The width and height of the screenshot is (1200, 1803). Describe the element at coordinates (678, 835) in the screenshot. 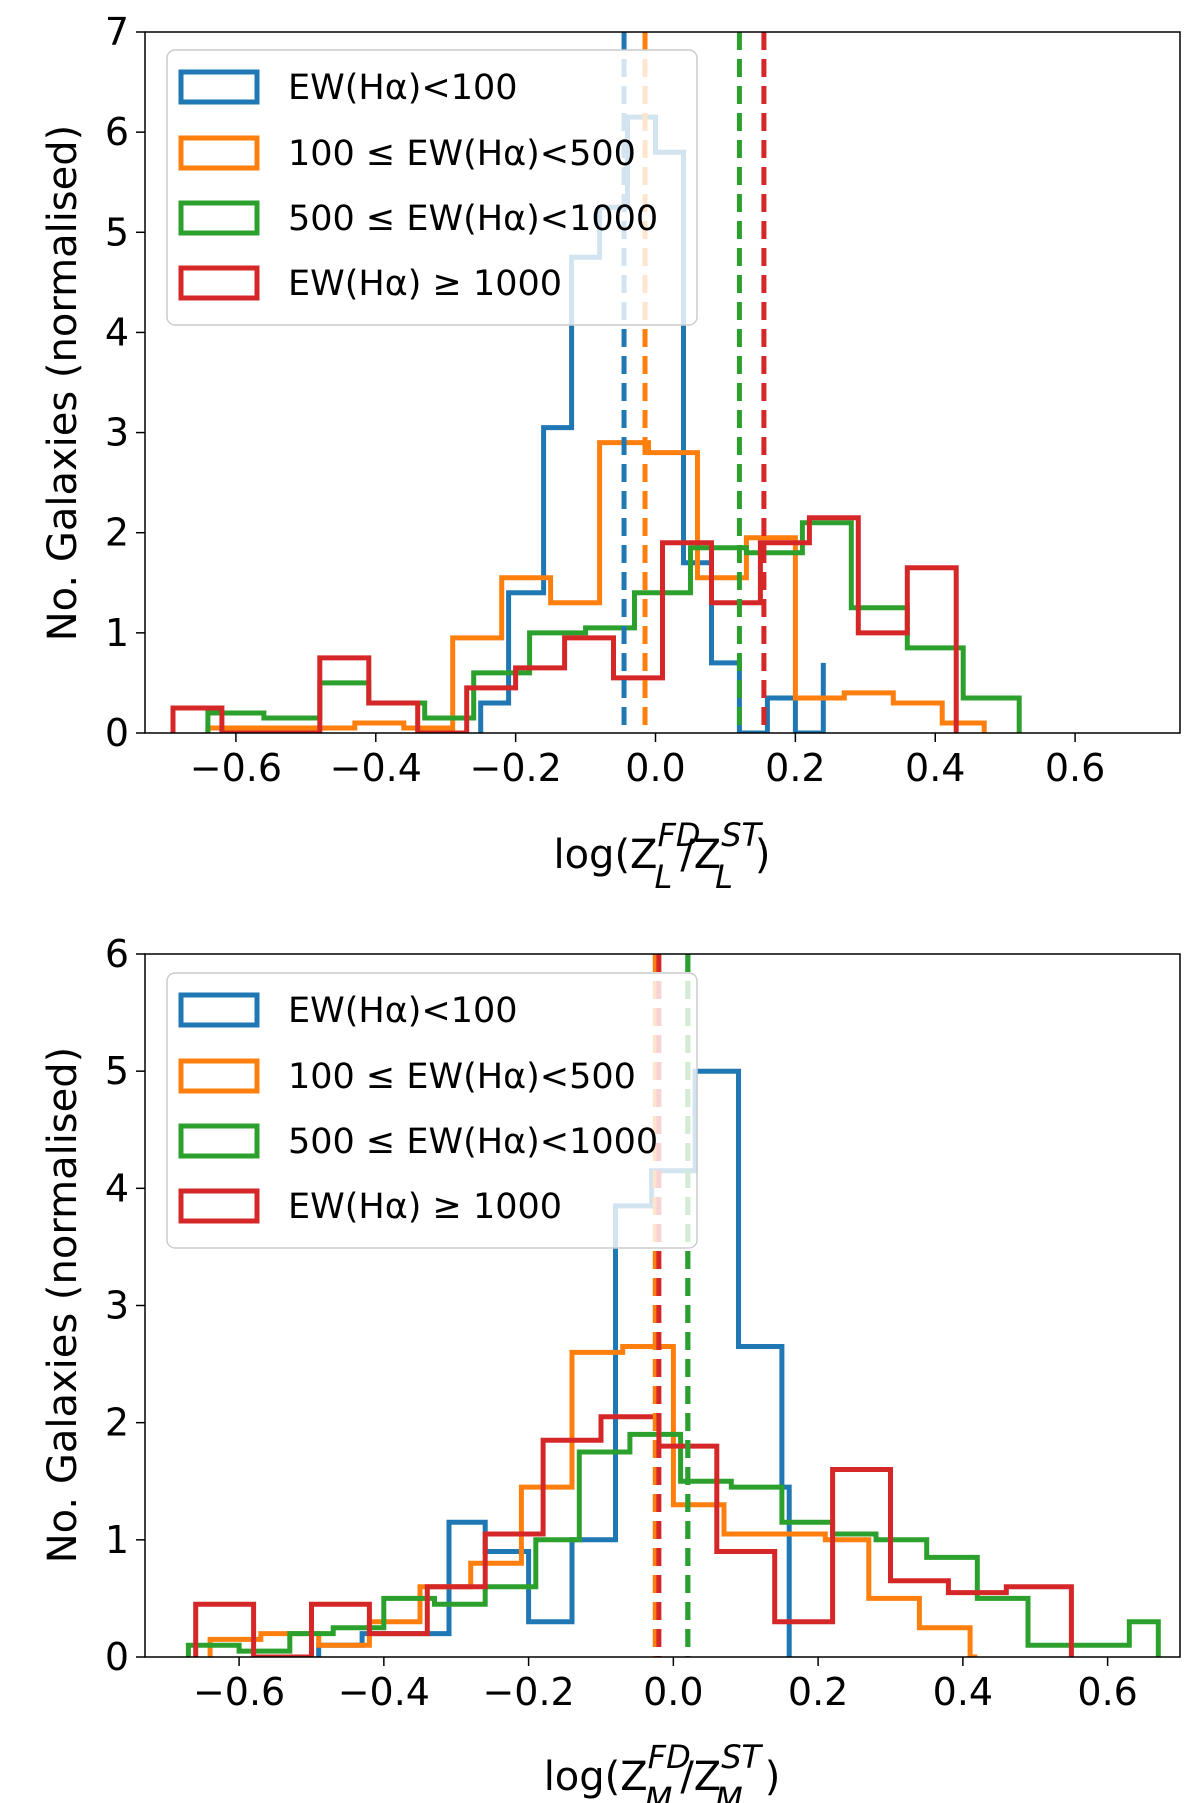

I see `top-x-label-sup-num: FD` at that location.